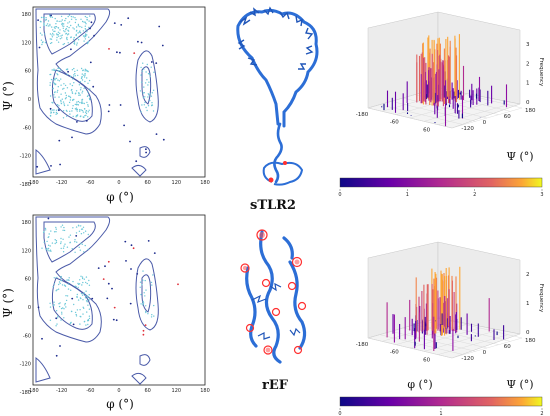 This screenshot has width=550, height=416. Describe the element at coordinates (519, 156) in the screenshot. I see `psi-axis-label: Ψ (°)` at that location.